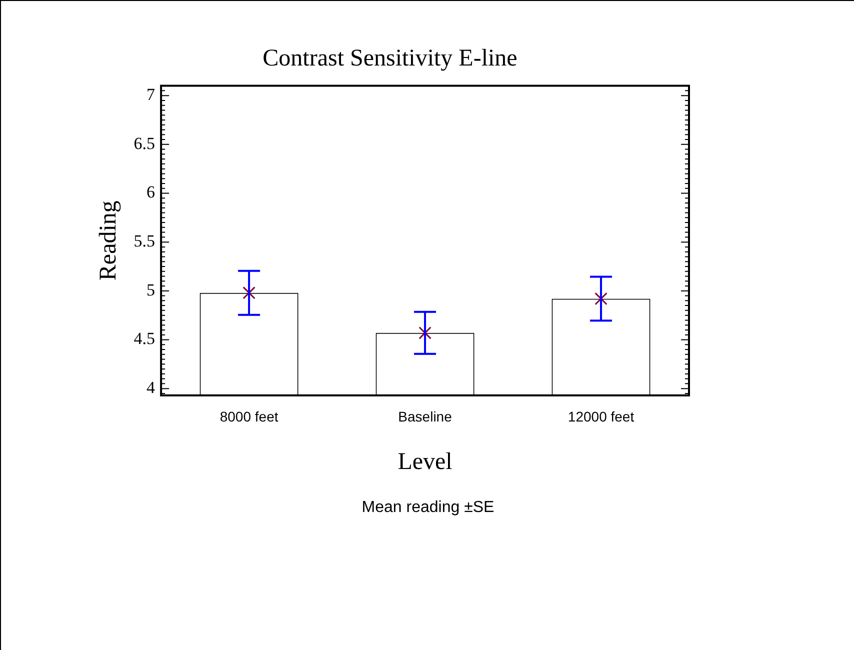 This screenshot has height=650, width=854. I want to click on chart-title: Contrast Sensitivity E-line, so click(390, 59).